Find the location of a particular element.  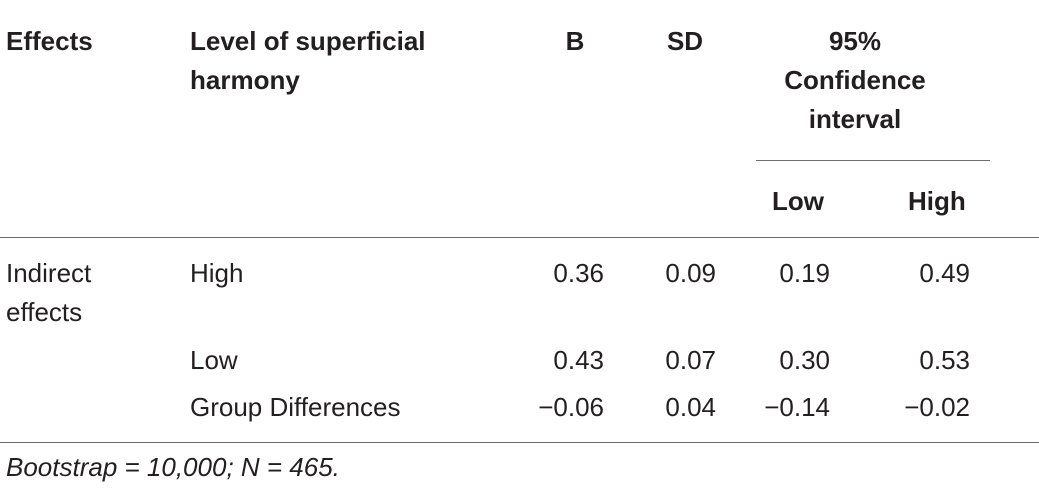

table-footnote: Bootstrap = 10,000; N = 465. is located at coordinates (173, 467).